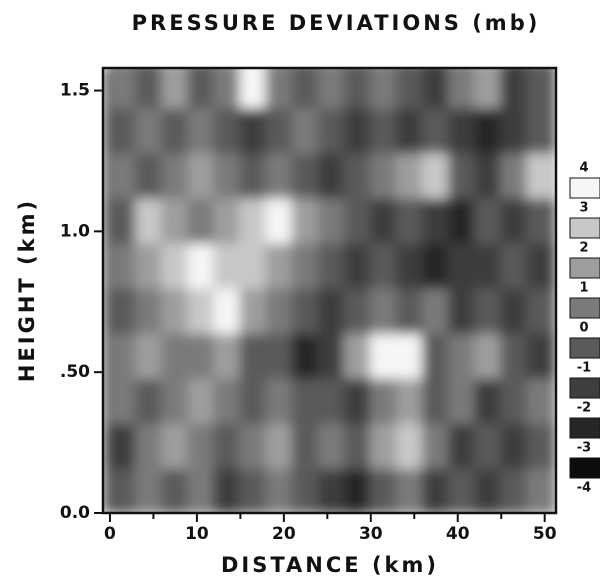  Describe the element at coordinates (27, 290) in the screenshot. I see `y-axis-label: HEIGHT (km)` at that location.